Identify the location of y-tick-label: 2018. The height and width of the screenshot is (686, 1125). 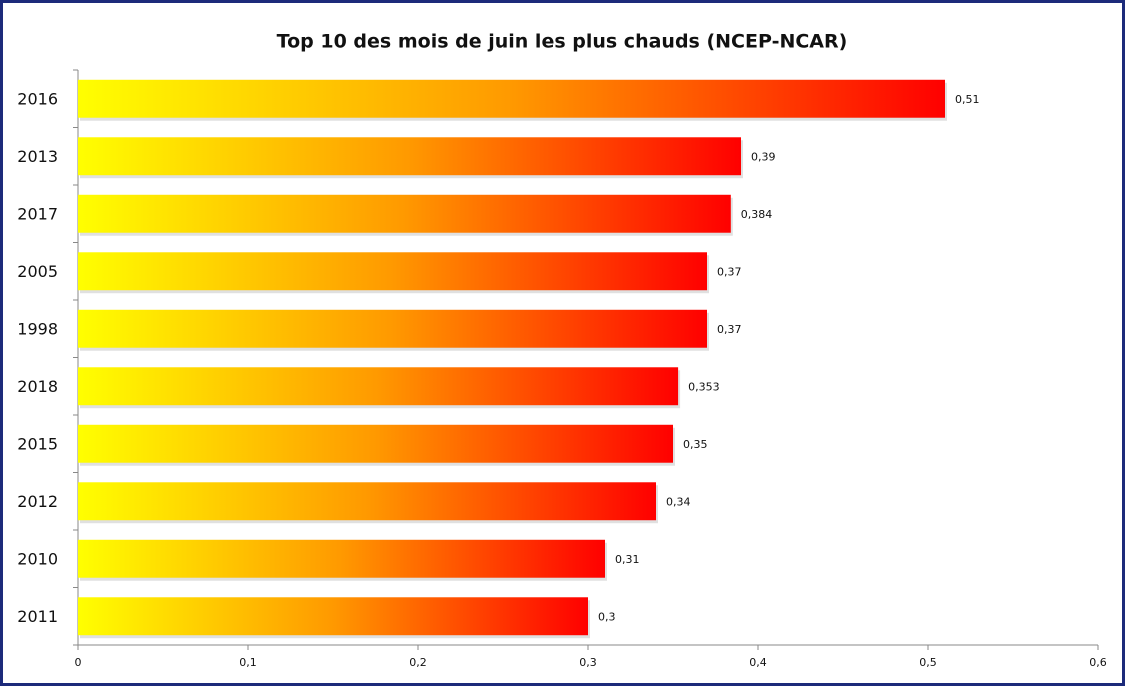
(37, 386).